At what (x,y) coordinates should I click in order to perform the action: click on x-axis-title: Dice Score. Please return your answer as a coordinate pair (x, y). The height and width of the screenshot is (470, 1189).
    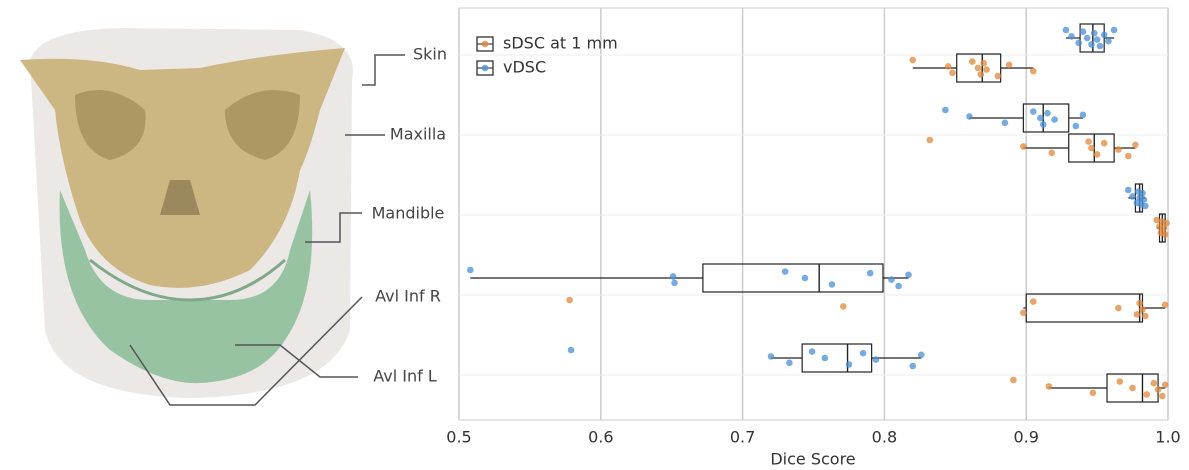
    Looking at the image, I should click on (812, 459).